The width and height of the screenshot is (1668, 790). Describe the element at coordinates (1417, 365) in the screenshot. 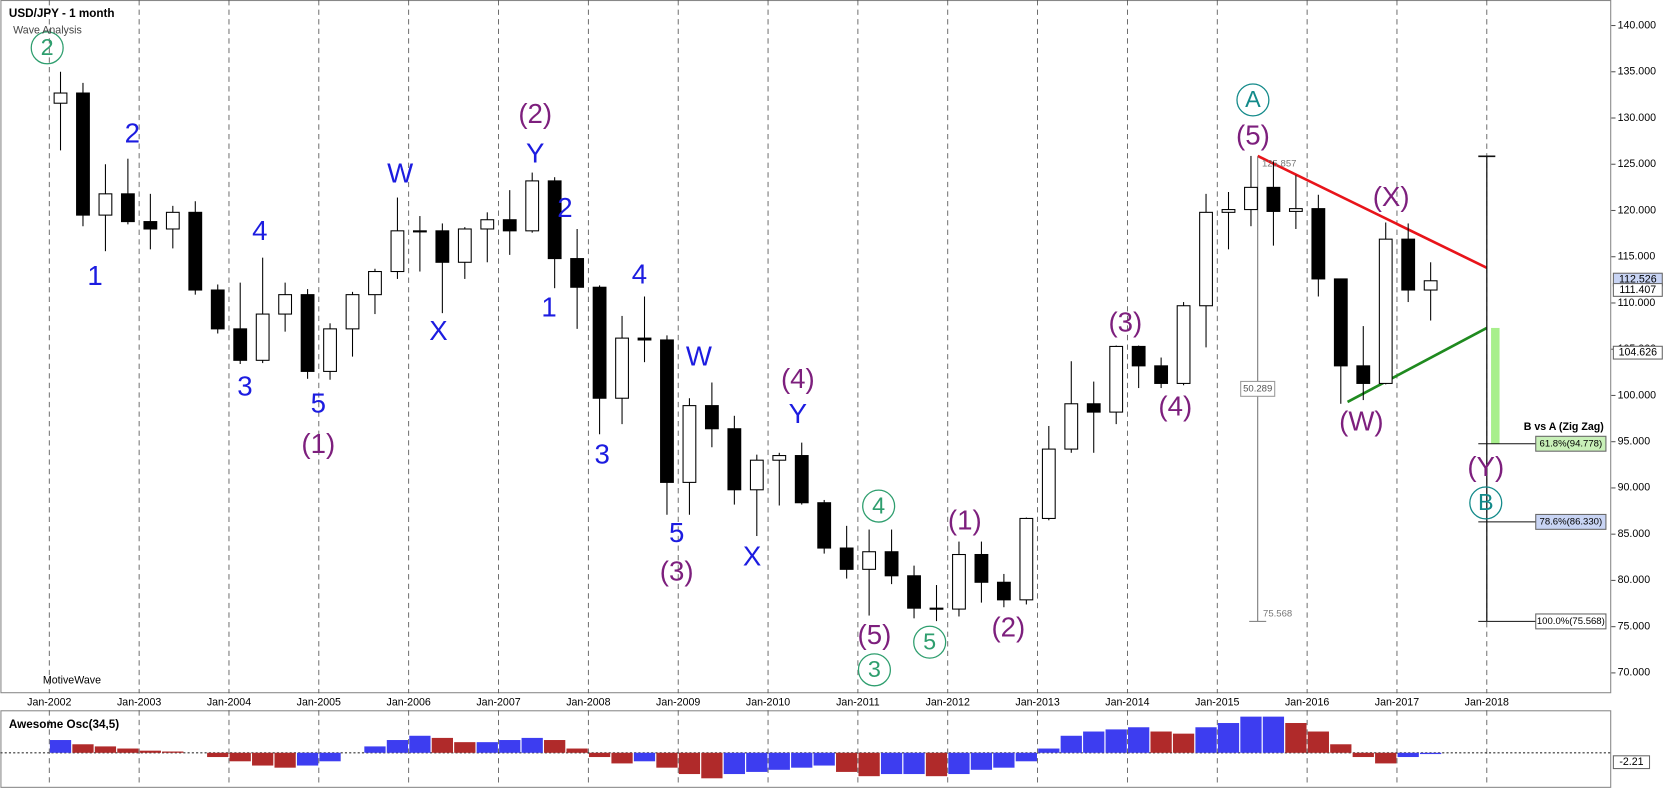

I see `trendline` at that location.